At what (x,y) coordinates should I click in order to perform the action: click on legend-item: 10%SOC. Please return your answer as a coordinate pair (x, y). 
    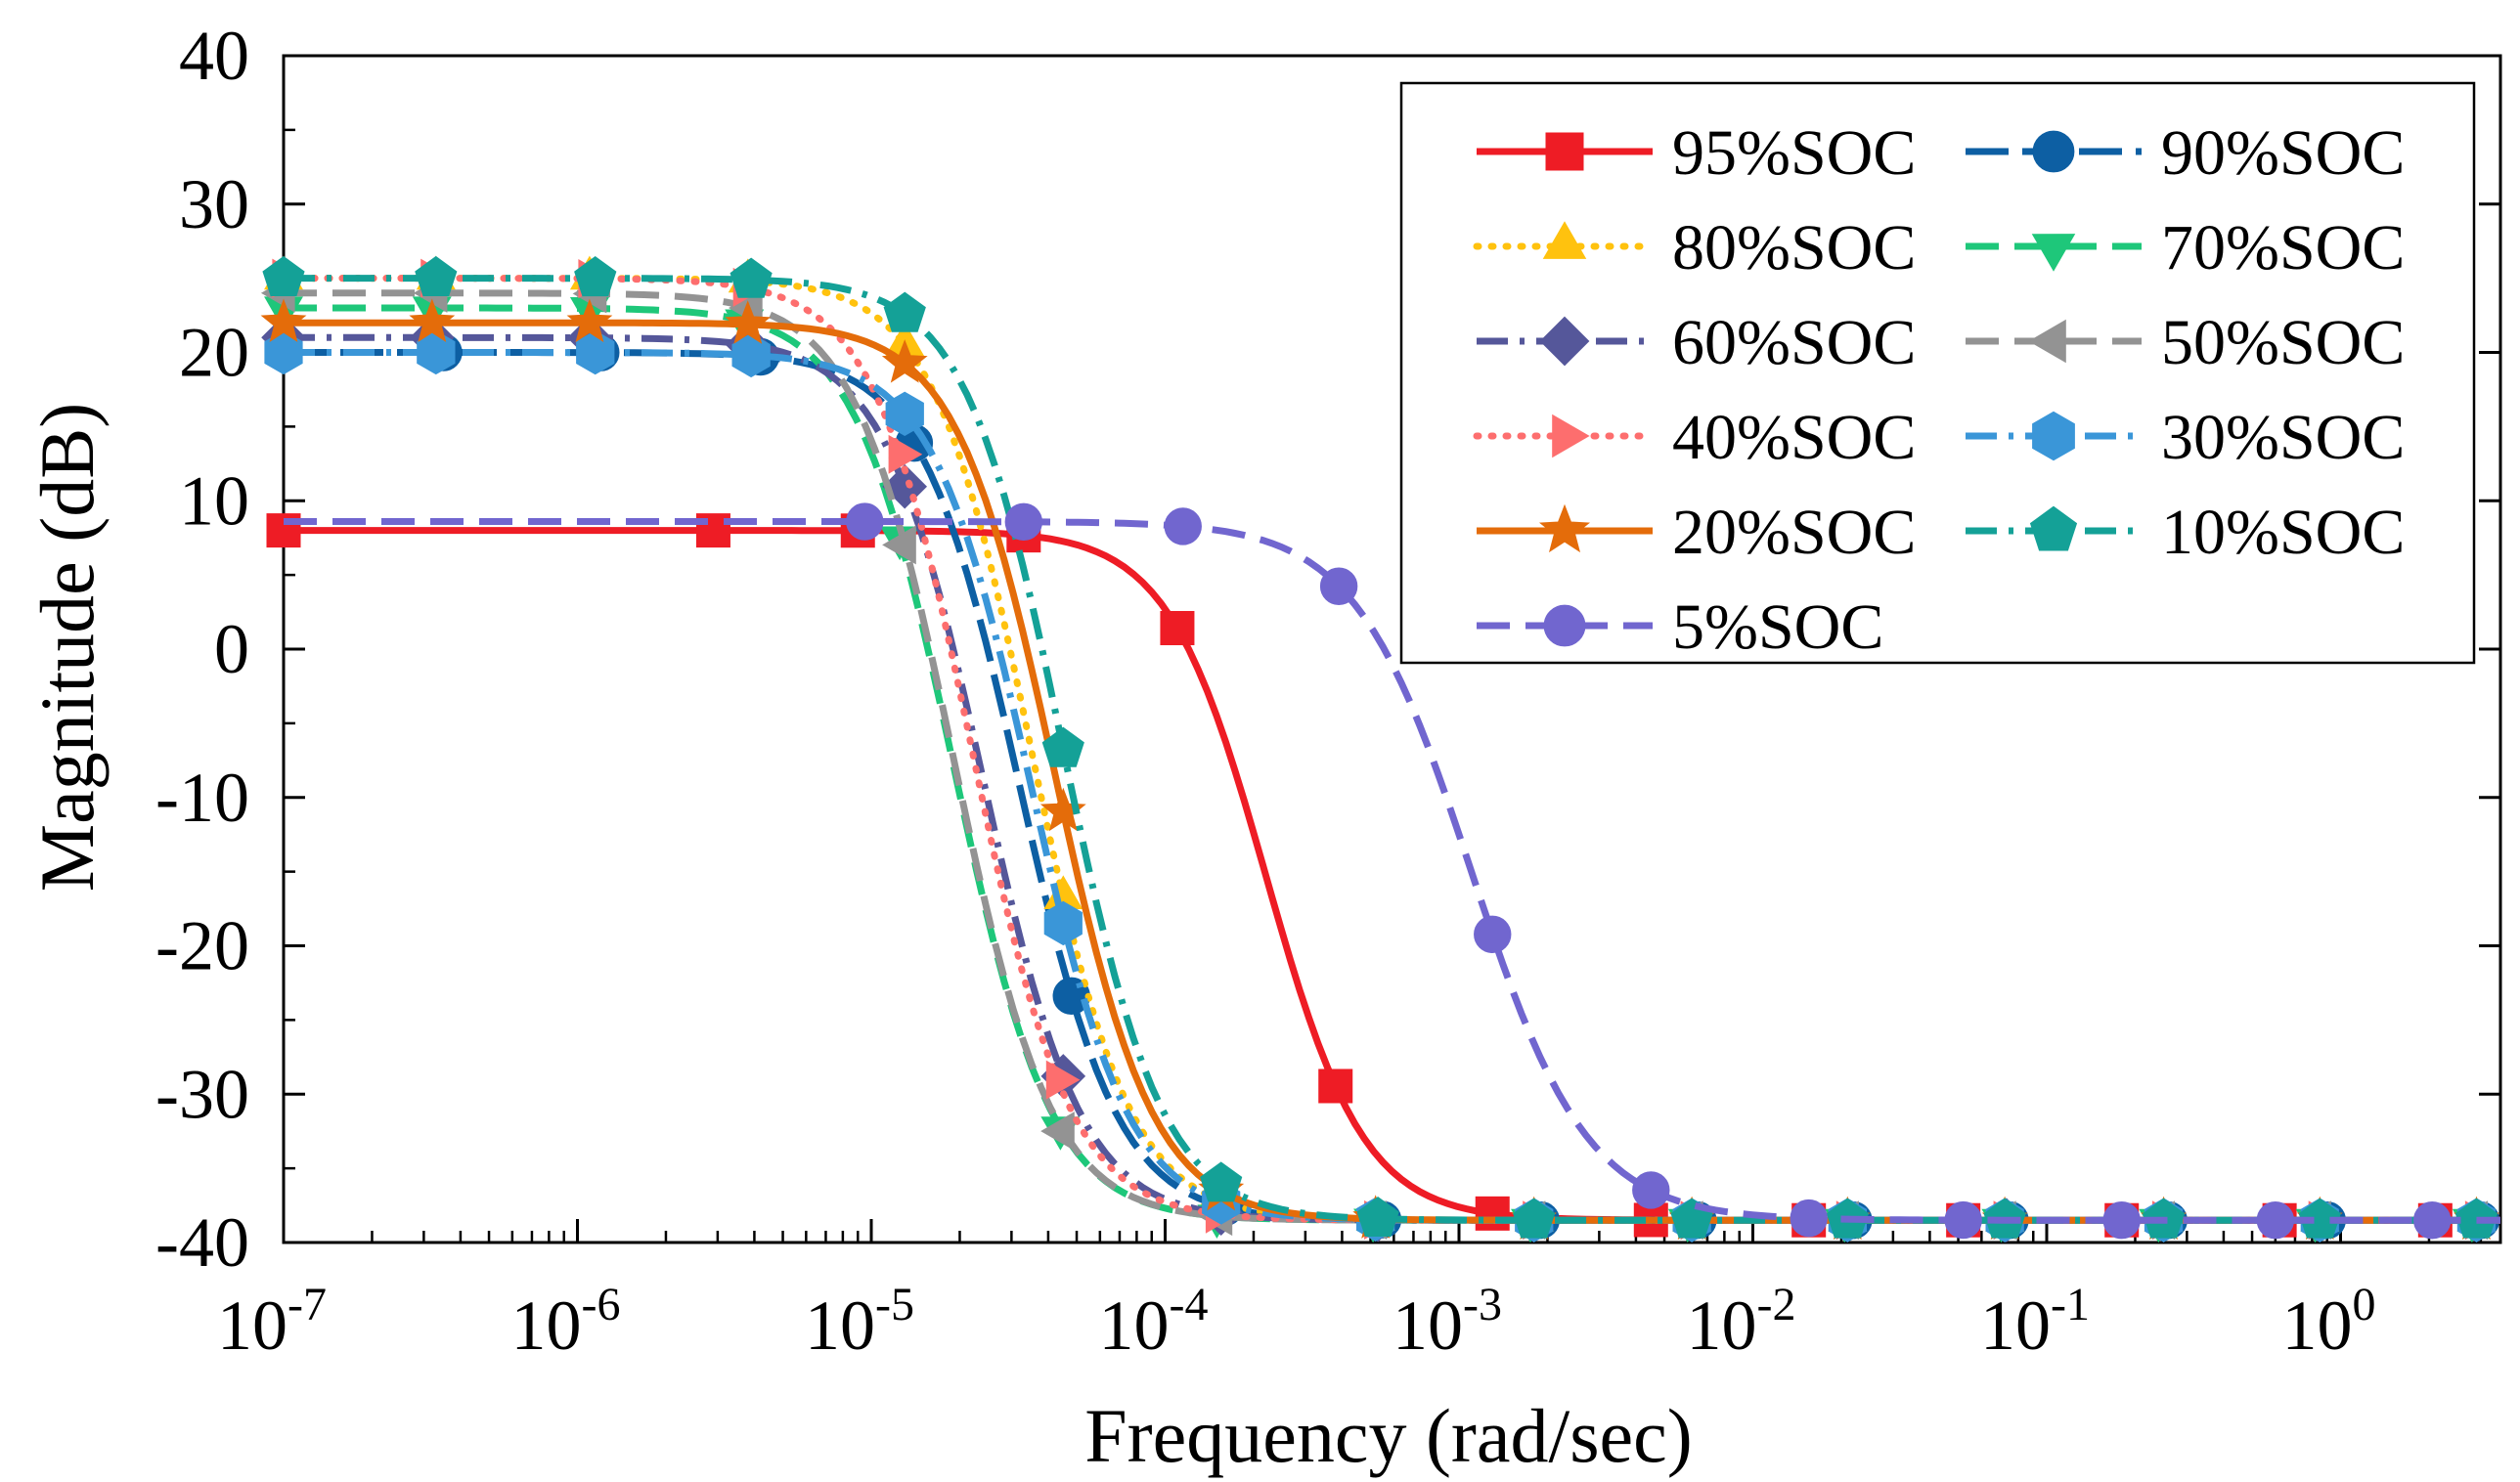
    Looking at the image, I should click on (2185, 532).